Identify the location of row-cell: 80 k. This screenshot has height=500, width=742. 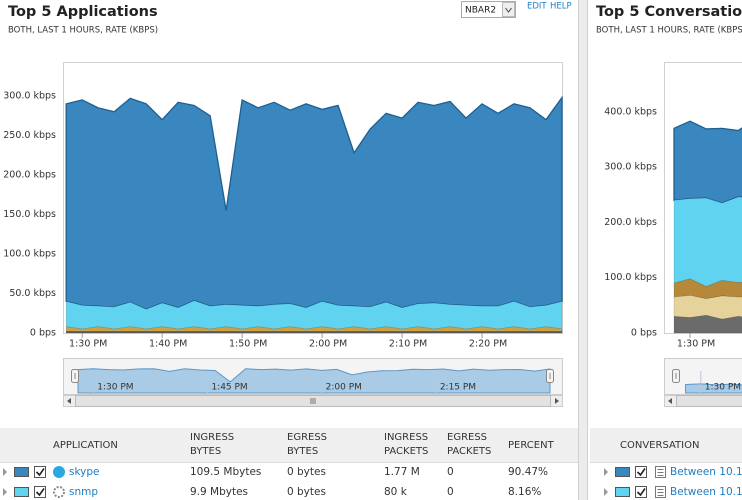
(395, 492).